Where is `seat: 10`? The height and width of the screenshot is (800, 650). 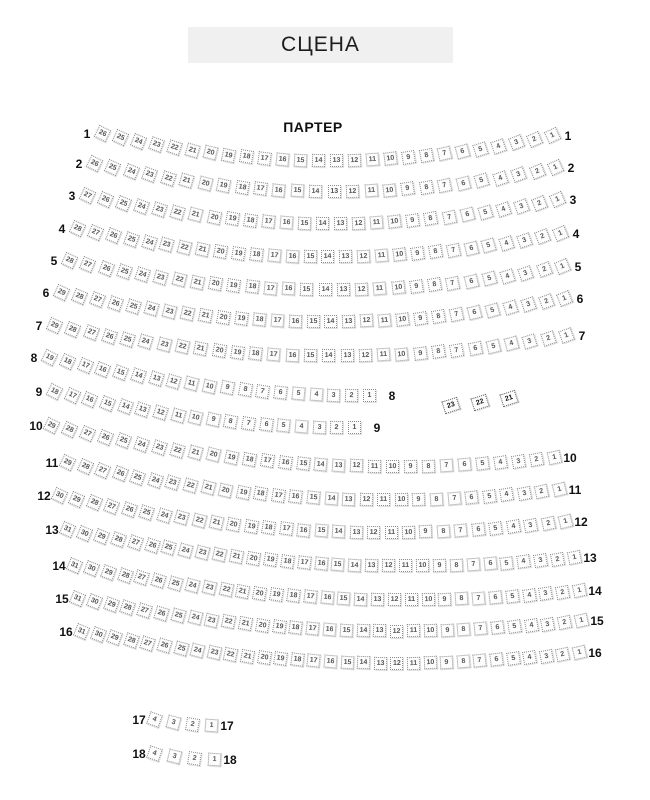
seat: 10 is located at coordinates (195, 417).